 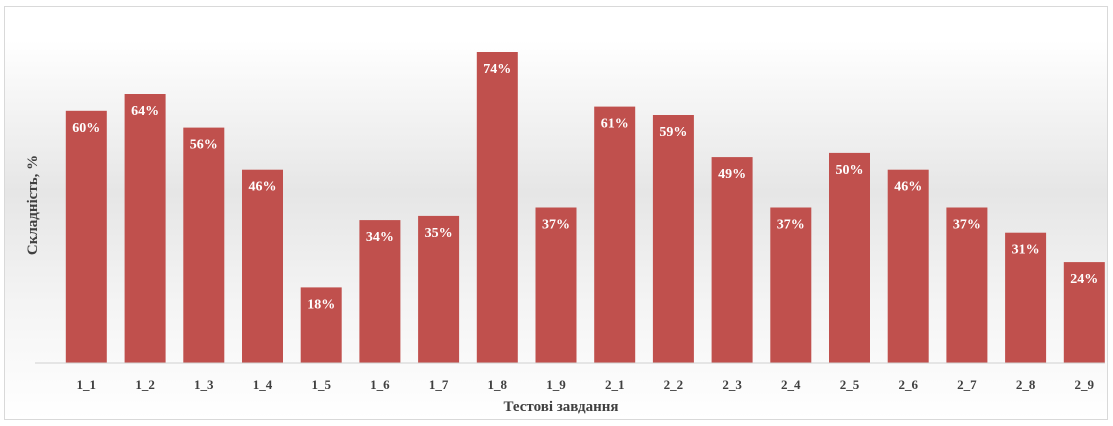 What do you see at coordinates (556, 225) in the screenshot?
I see `data-label-1_9: 37%` at bounding box center [556, 225].